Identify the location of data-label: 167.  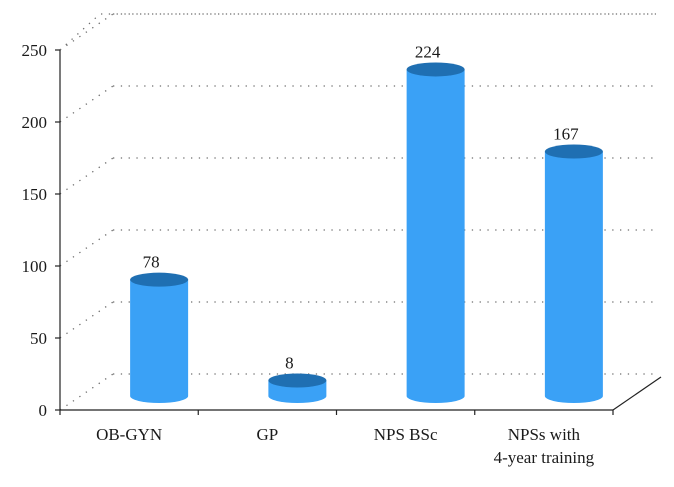
(566, 134).